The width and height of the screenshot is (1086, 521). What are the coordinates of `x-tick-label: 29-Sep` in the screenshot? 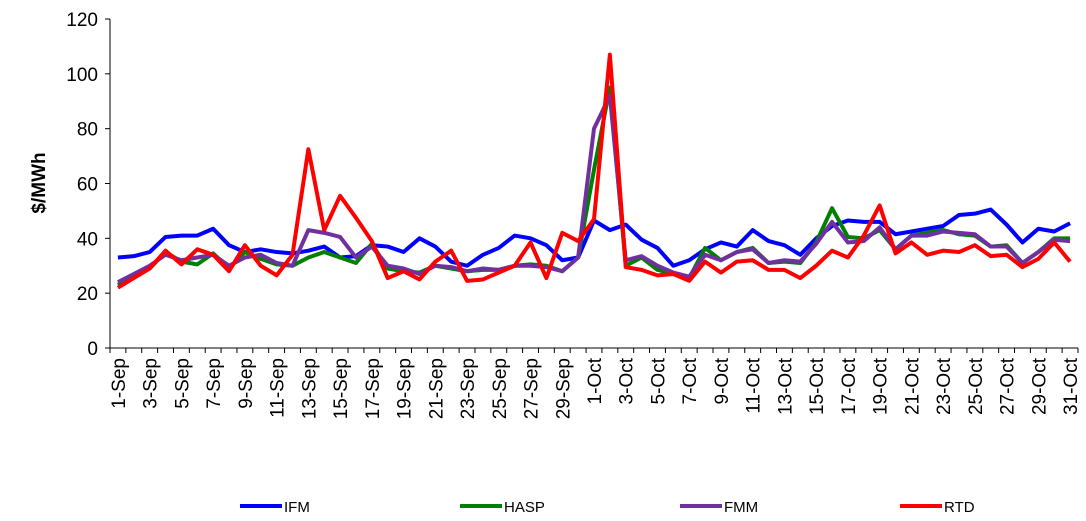 It's located at (563, 388).